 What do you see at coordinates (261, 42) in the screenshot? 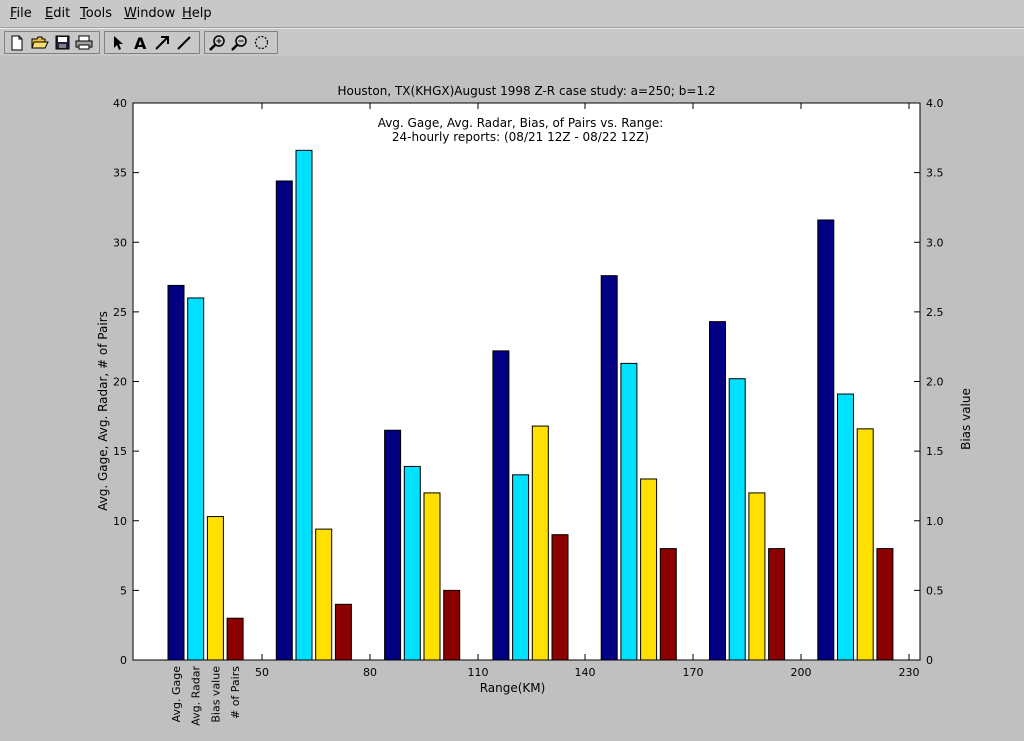
I see `rotate-icon` at bounding box center [261, 42].